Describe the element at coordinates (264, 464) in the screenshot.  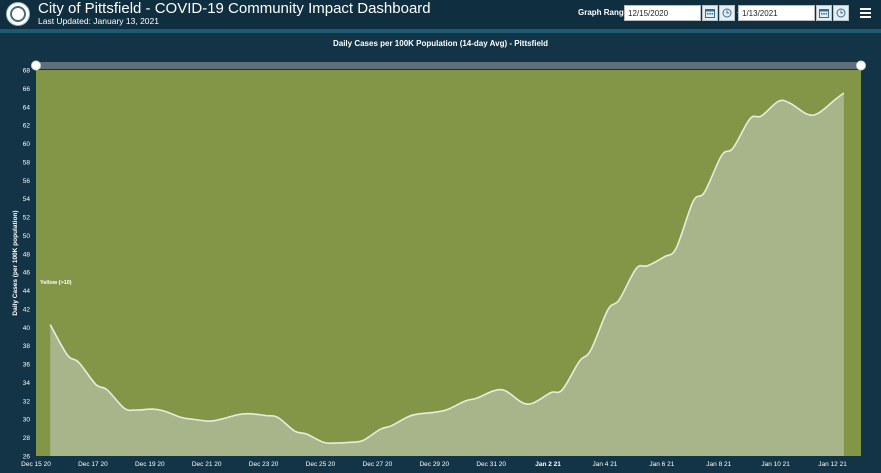
I see `x-tick-label: Dec 23 20` at that location.